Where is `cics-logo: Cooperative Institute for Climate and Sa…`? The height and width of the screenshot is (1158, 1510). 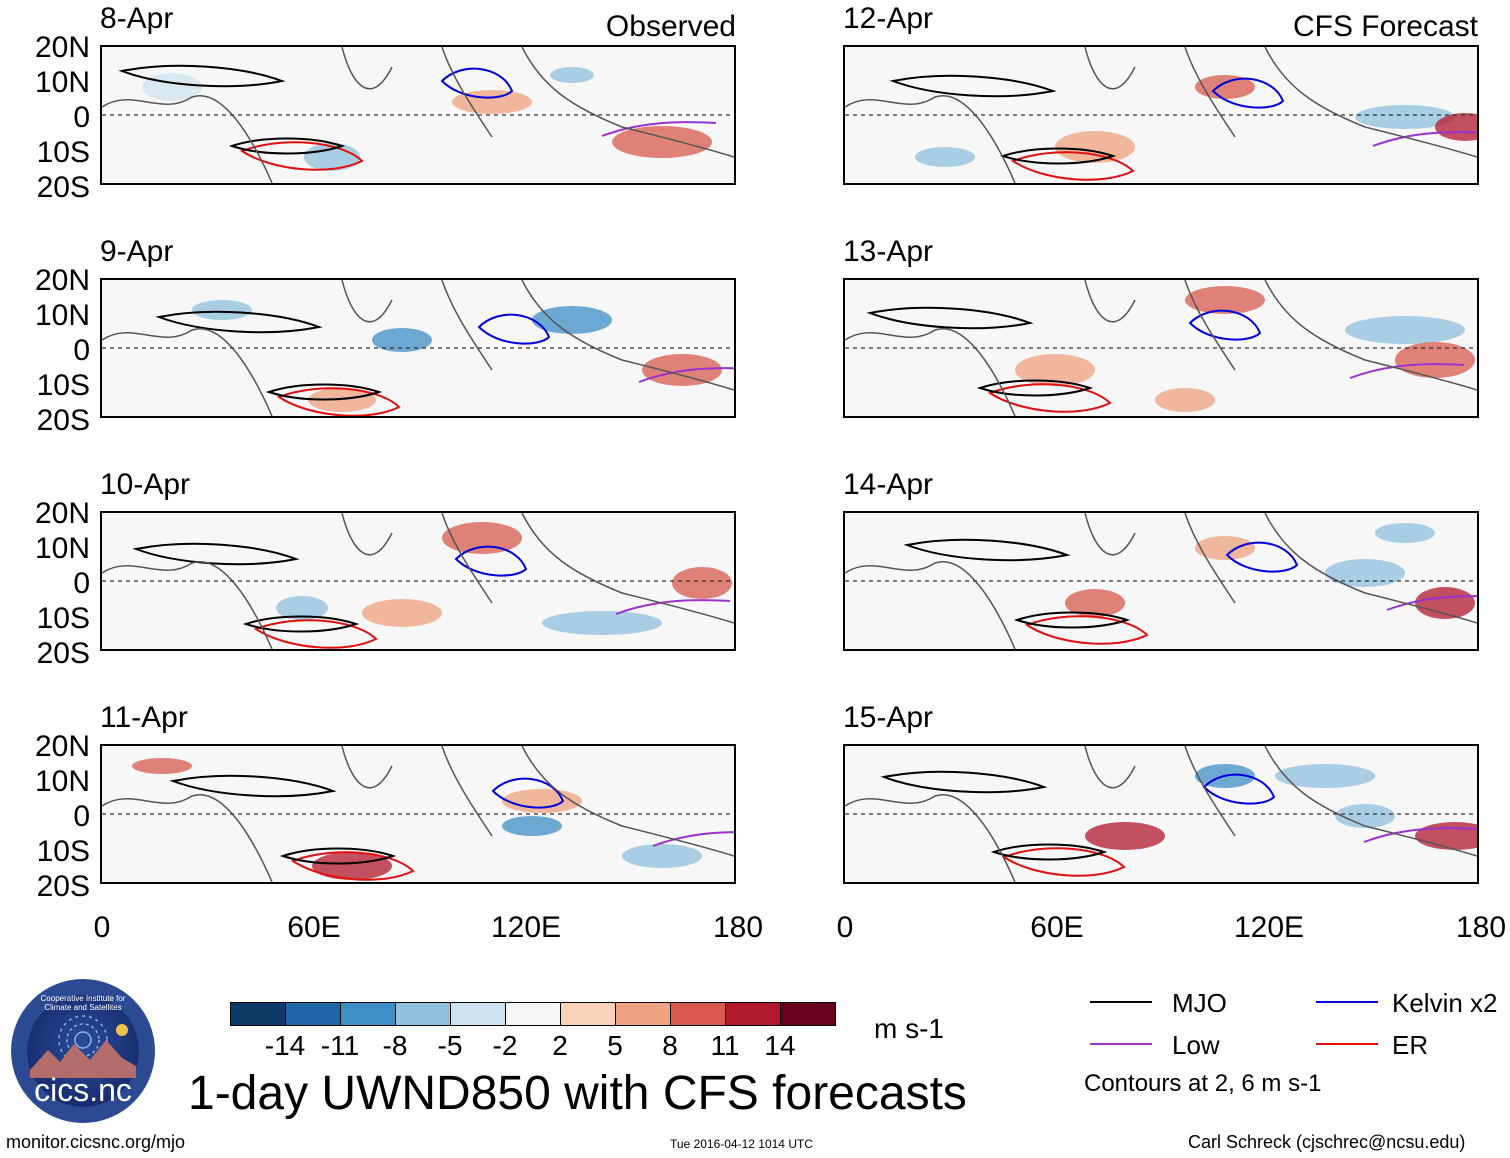
cics-logo: Cooperative Institute for Climate and Sa… is located at coordinates (83, 1051).